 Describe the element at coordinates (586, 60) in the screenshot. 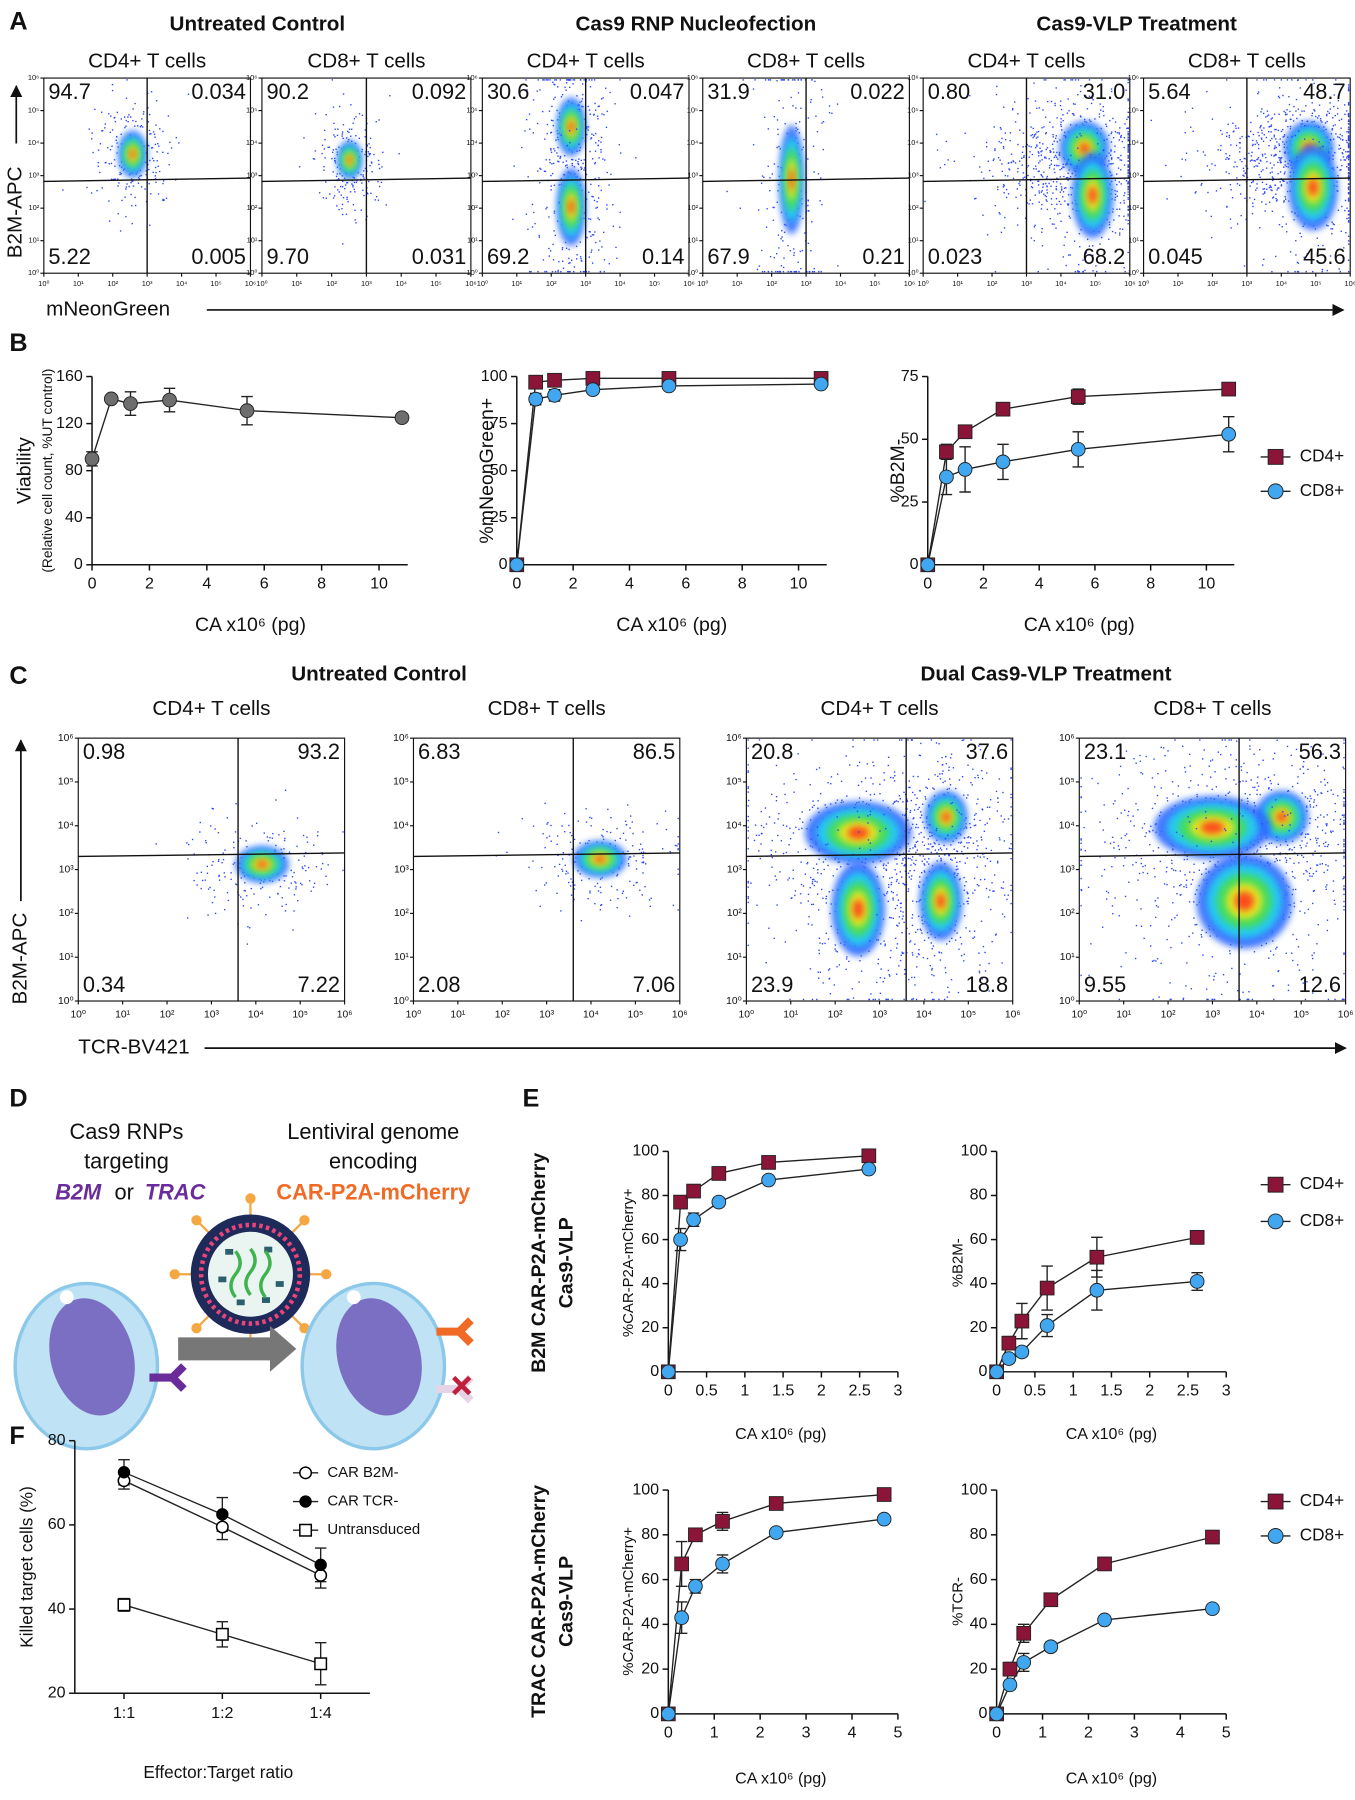

I see `plot-title: CD4+ T cells` at that location.